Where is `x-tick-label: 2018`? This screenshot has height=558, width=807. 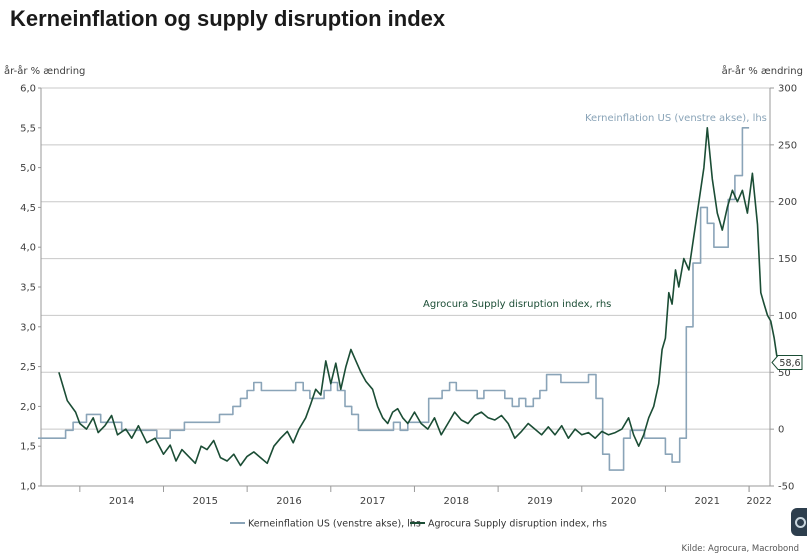
x-tick-label: 2018 is located at coordinates (456, 501).